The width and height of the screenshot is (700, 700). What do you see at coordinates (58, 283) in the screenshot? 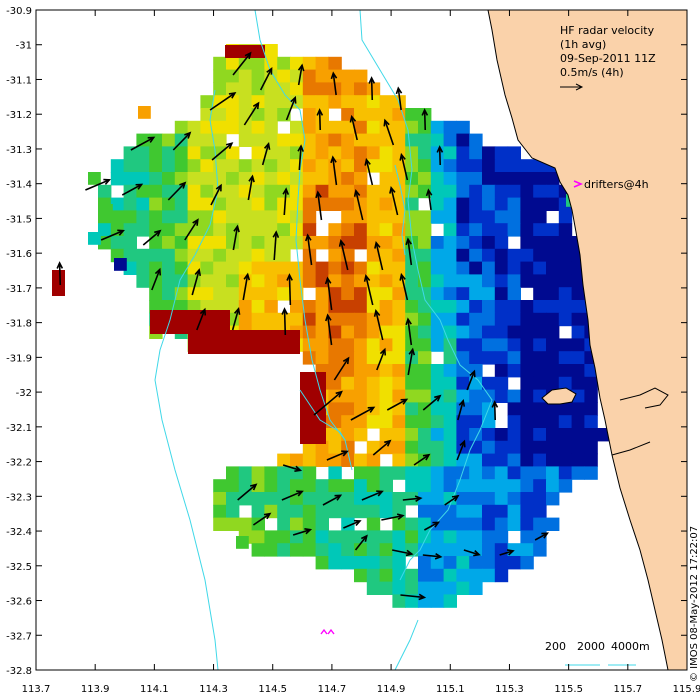
I see `velocity-cell-high` at bounding box center [58, 283].